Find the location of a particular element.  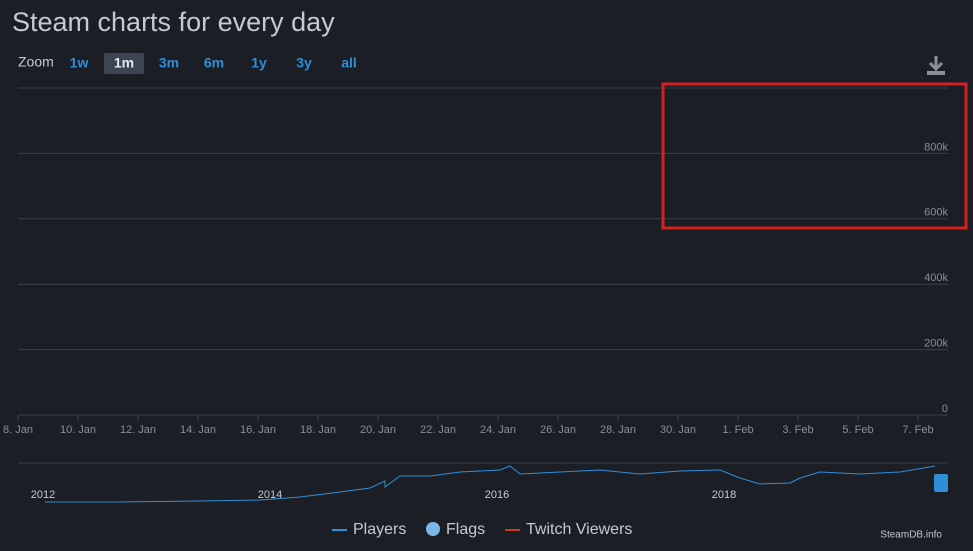

highlight-box is located at coordinates (814, 156).